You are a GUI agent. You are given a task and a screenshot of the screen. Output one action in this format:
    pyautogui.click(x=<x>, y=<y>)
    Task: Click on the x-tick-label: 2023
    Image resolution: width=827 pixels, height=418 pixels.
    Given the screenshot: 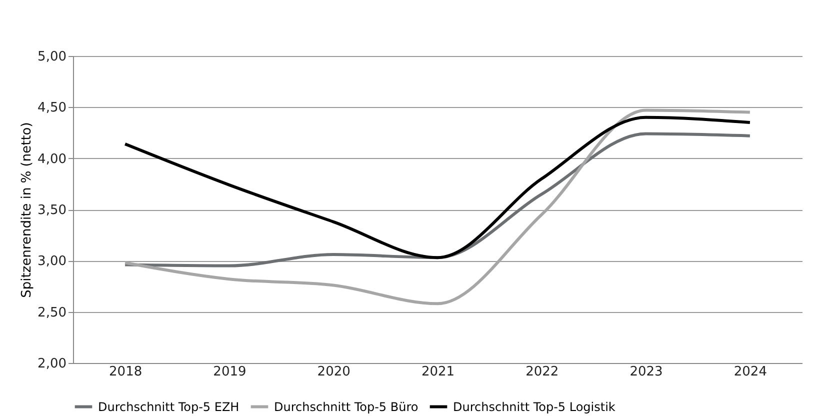 What is the action you would take?
    pyautogui.click(x=646, y=372)
    